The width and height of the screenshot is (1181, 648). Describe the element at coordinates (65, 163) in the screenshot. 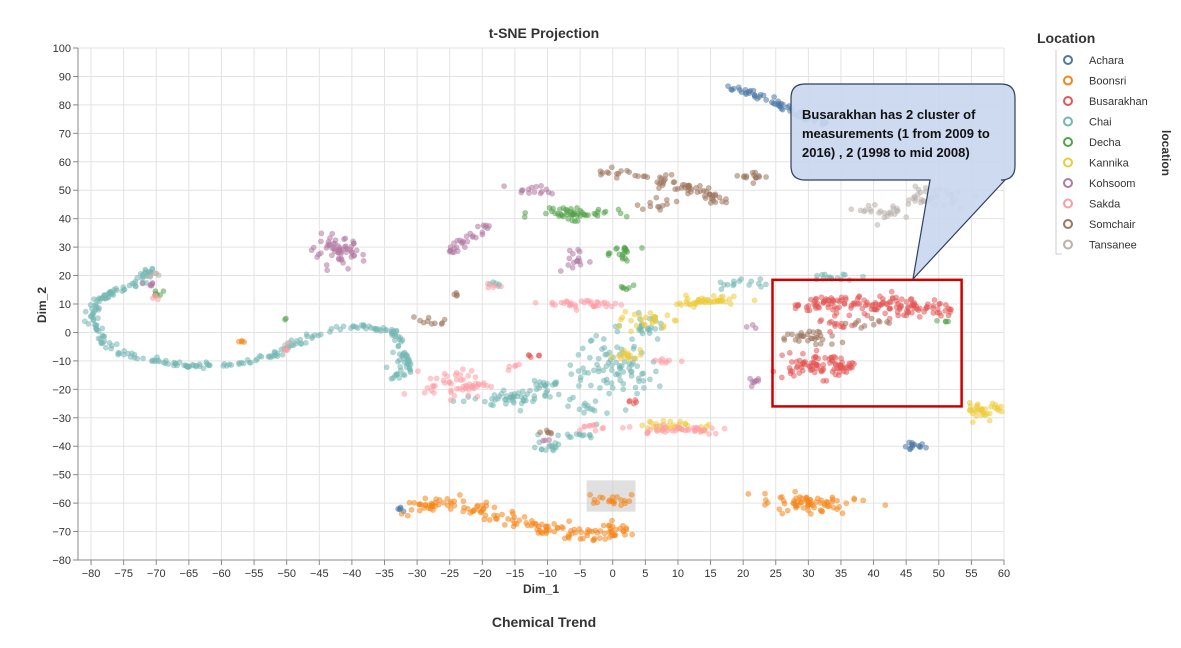

I see `y-tick-label: 60` at that location.